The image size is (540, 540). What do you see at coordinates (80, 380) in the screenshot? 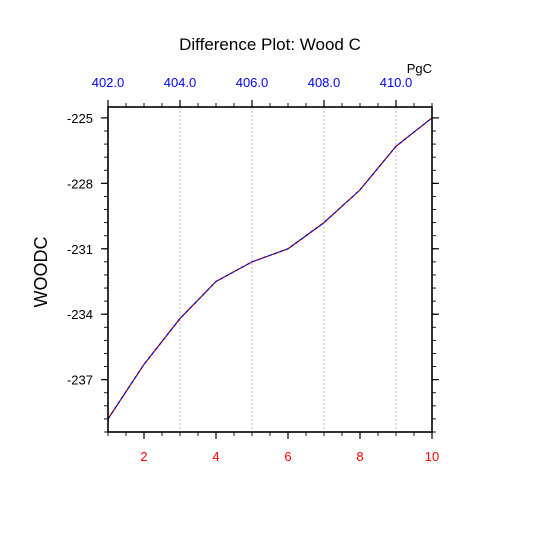
I see `y-tick-label: -237` at bounding box center [80, 380].